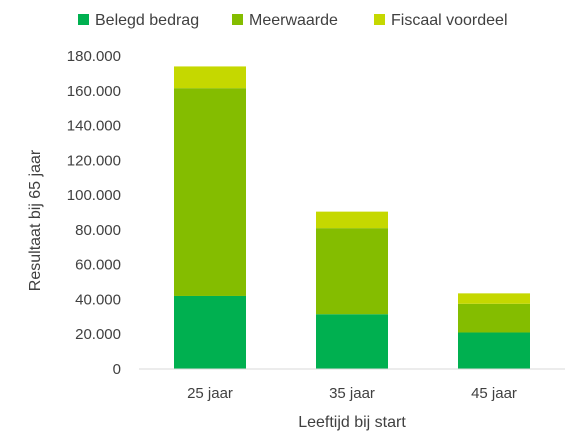 This screenshot has height=446, width=584. I want to click on y-tick-label: 160.000, so click(94, 91).